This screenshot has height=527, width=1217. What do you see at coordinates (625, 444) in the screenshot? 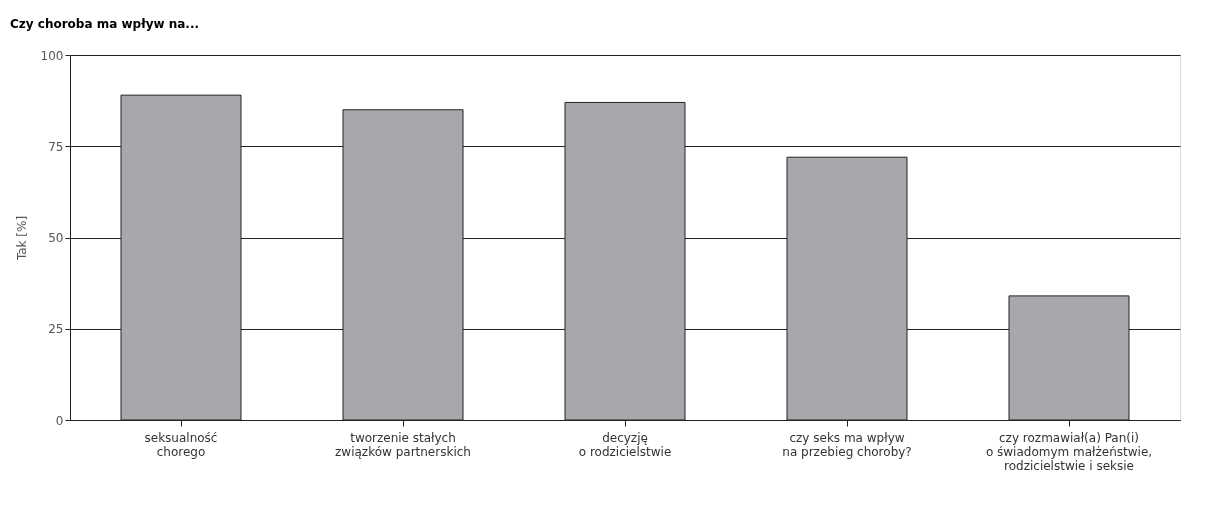
I see `x-tick-label: decyzję o rodzicielstwie` at bounding box center [625, 444].